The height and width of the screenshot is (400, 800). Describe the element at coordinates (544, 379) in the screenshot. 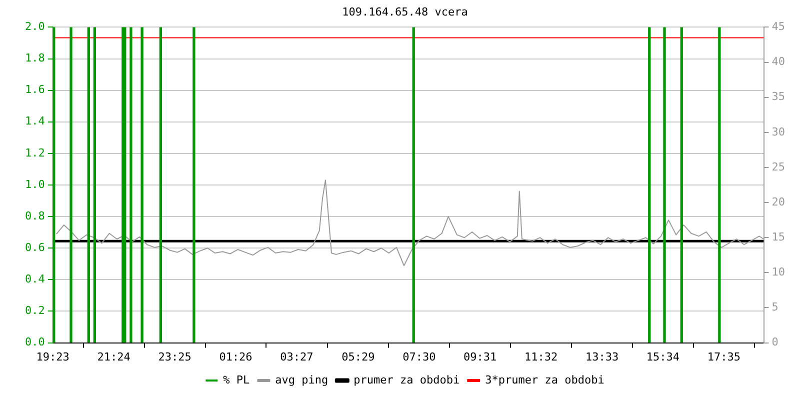

I see `legend-label: 3*prumer za obdobi` at that location.